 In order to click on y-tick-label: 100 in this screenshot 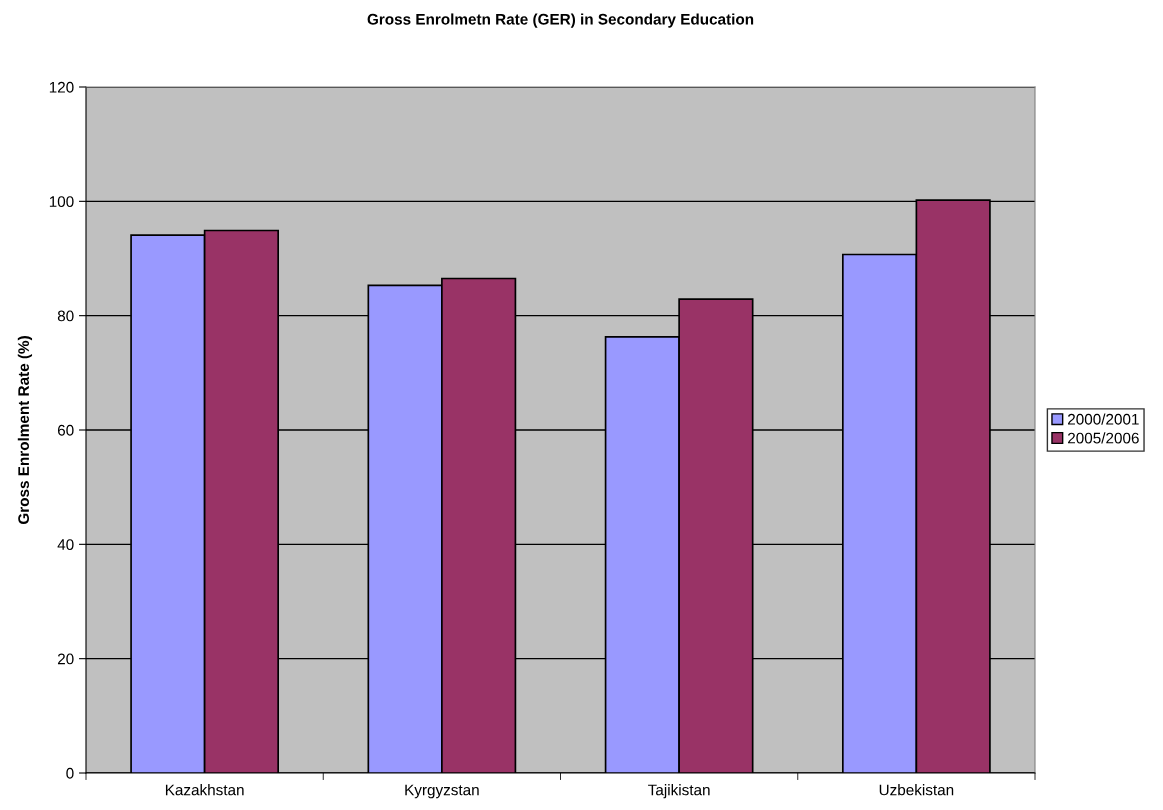, I will do `click(61, 202)`.